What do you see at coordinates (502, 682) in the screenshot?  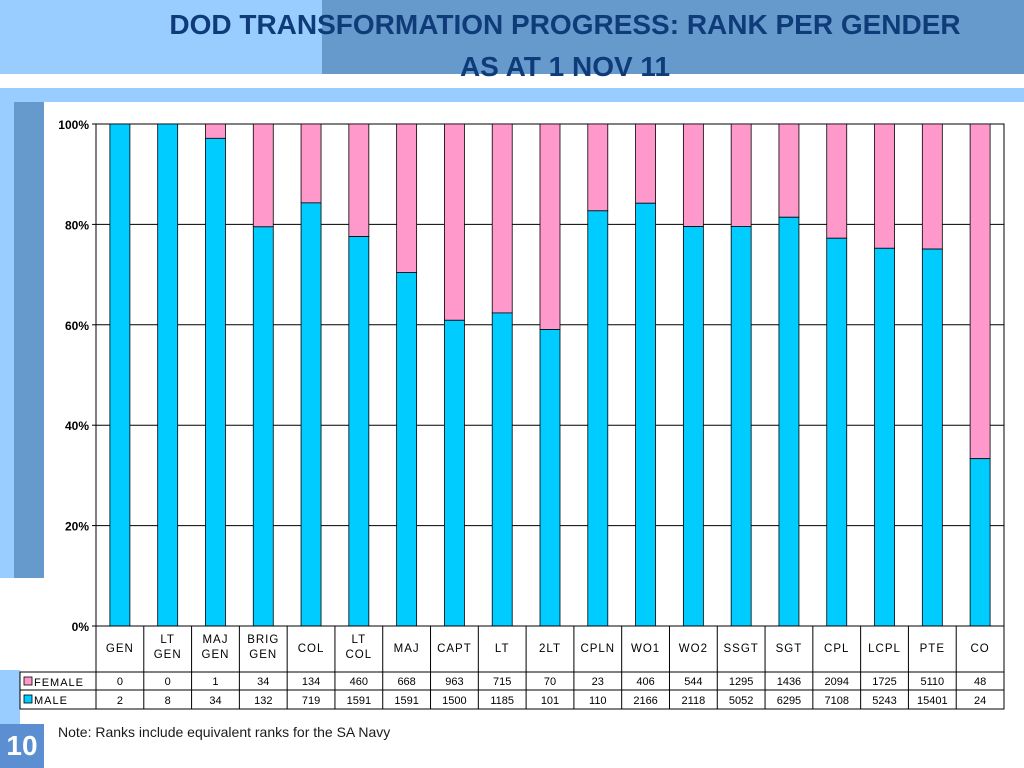 I see `data-label-female: 715` at bounding box center [502, 682].